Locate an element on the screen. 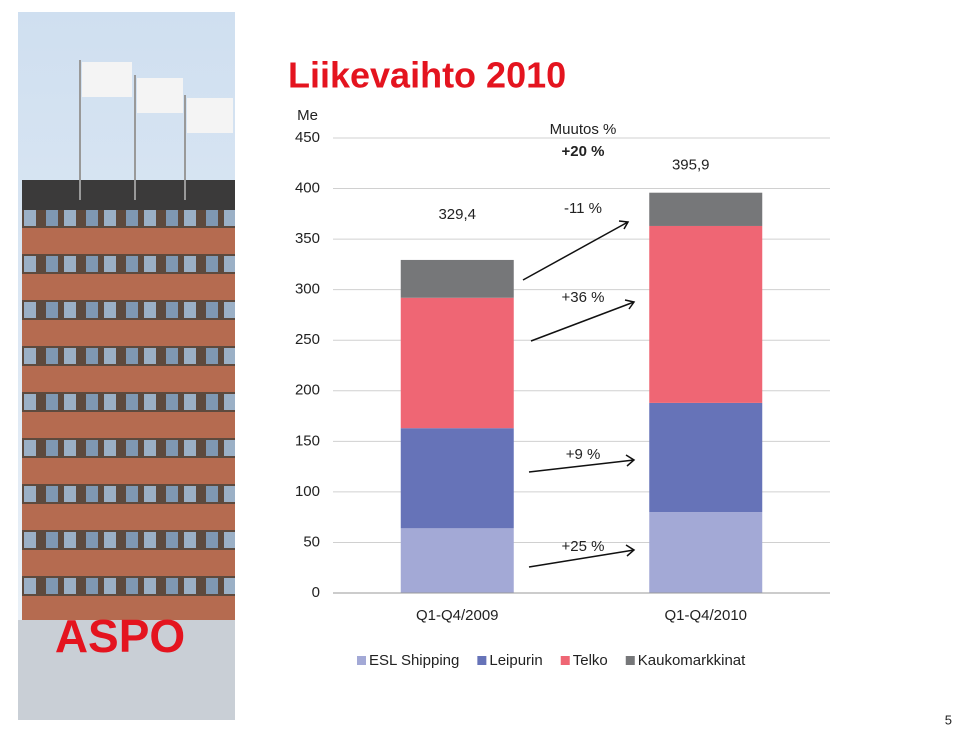 The width and height of the screenshot is (960, 739). y-tick-label: 400 is located at coordinates (307, 188).